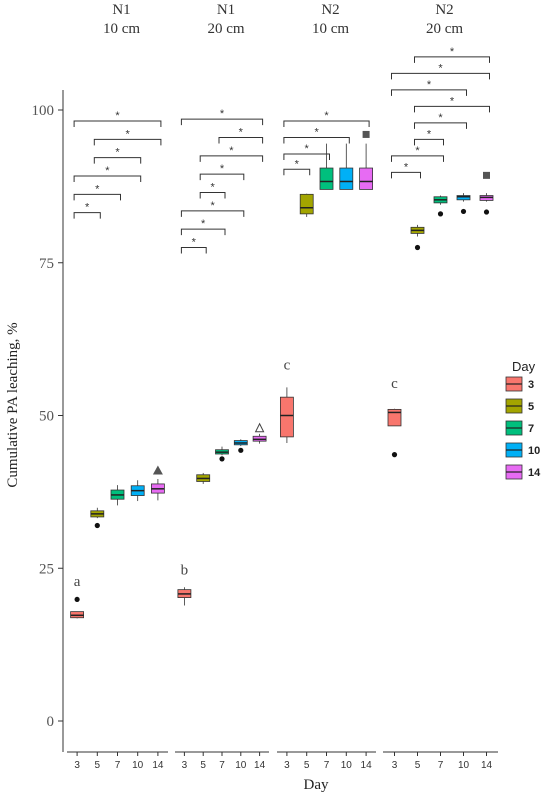 The height and width of the screenshot is (797, 550). What do you see at coordinates (157, 470) in the screenshot?
I see `triangle-marker` at bounding box center [157, 470].